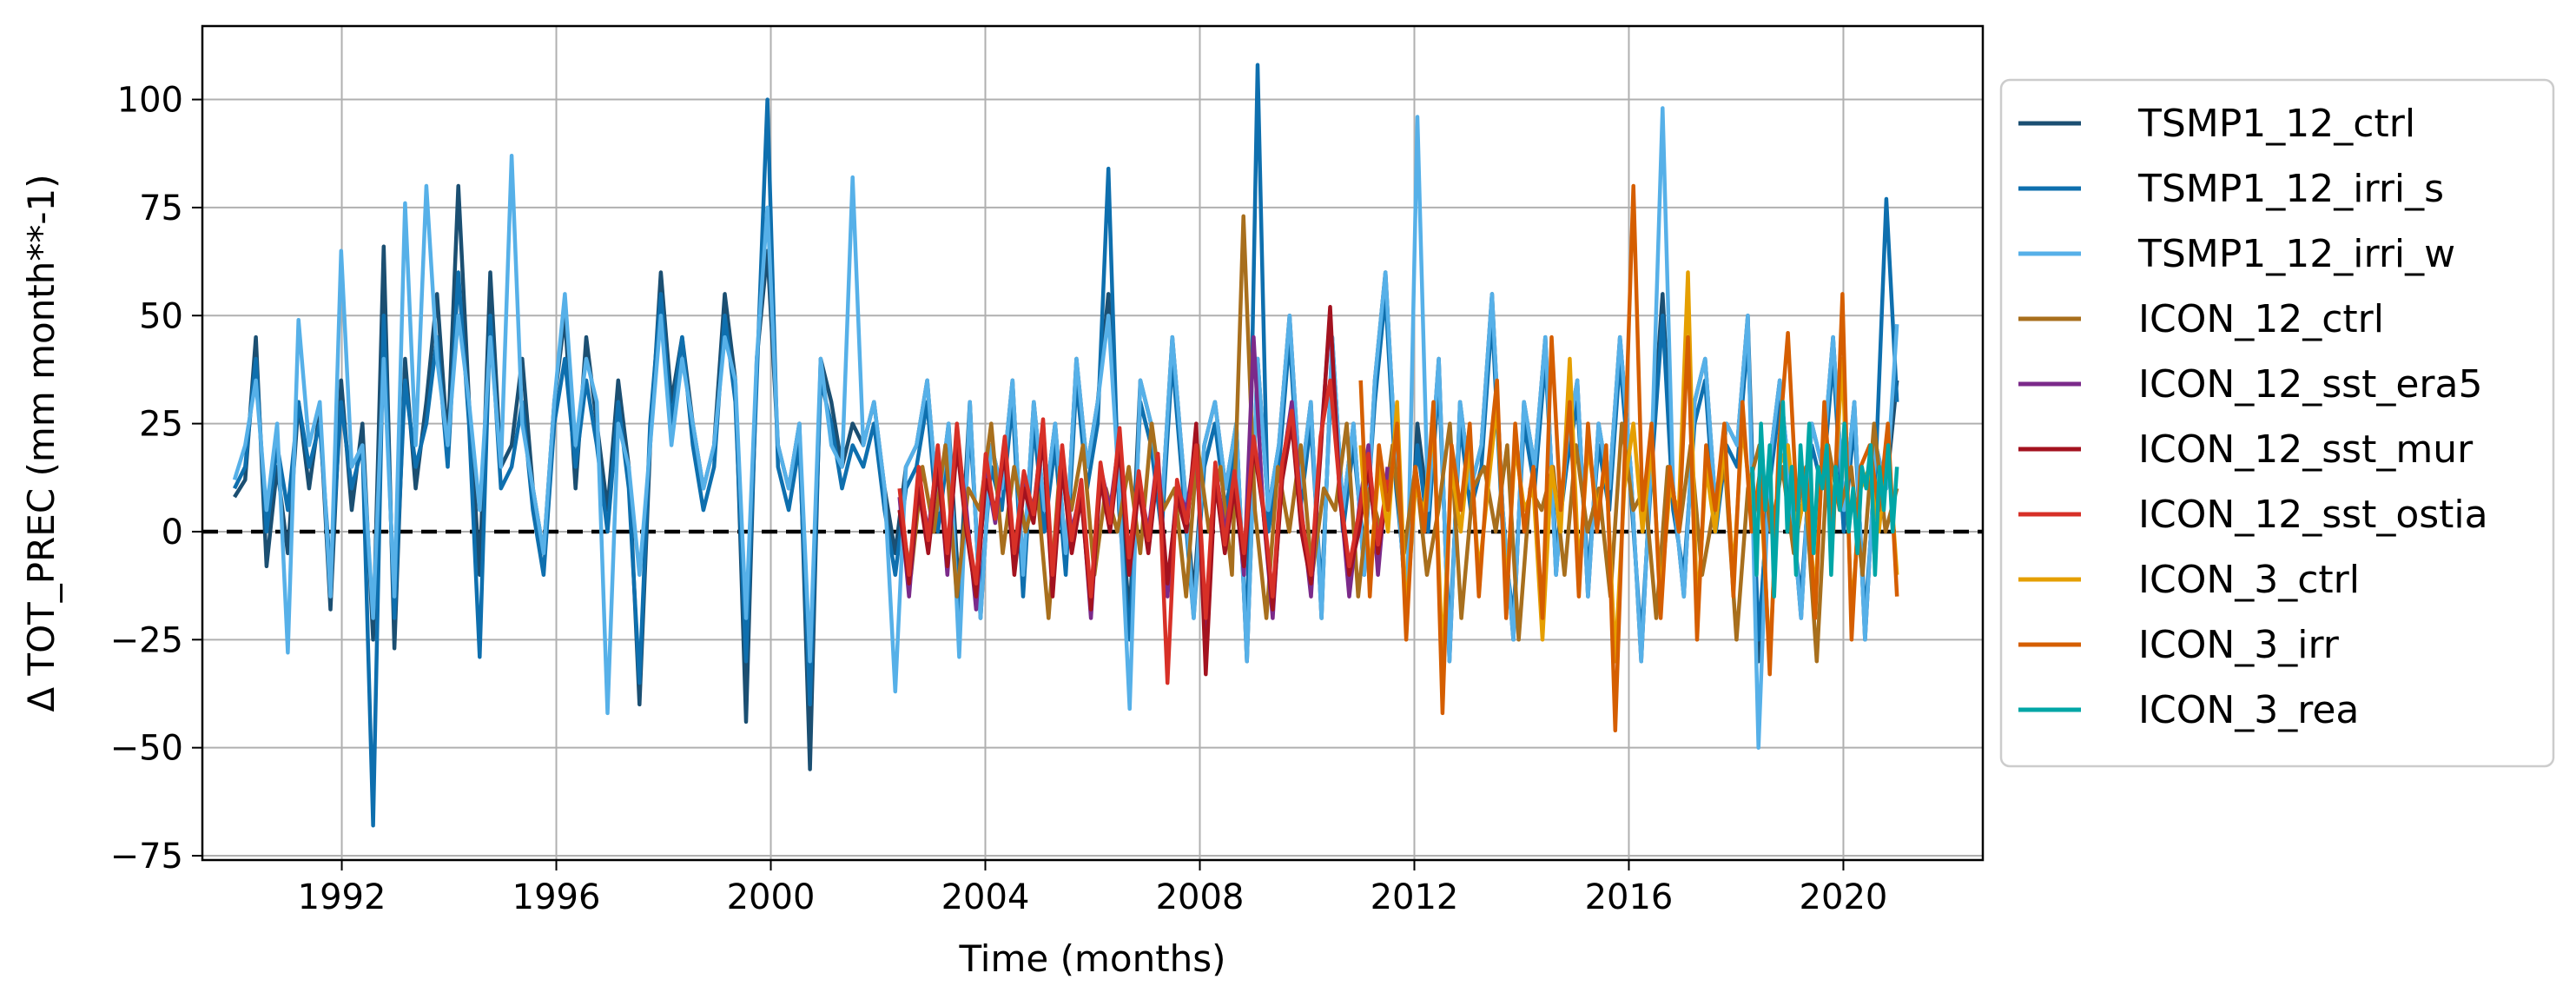 The width and height of the screenshot is (2576, 1006). I want to click on legend-entry: TSMP1_12_irri_s, so click(2291, 189).